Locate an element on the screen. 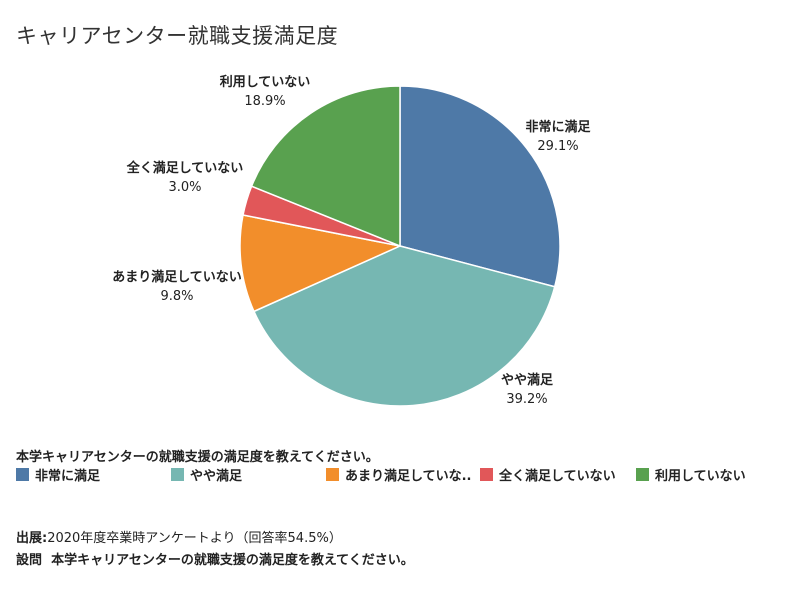 This screenshot has height=600, width=800. slice-label-very-satisfied: 非常に満足 is located at coordinates (558, 127).